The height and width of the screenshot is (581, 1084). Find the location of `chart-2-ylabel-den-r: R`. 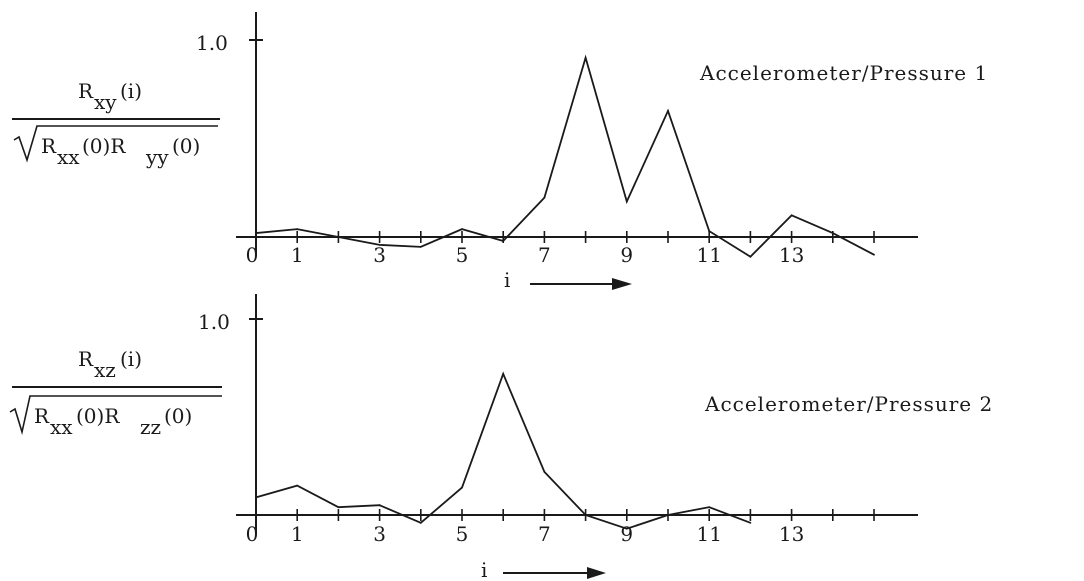

chart-2-ylabel-den-r: R is located at coordinates (42, 416).